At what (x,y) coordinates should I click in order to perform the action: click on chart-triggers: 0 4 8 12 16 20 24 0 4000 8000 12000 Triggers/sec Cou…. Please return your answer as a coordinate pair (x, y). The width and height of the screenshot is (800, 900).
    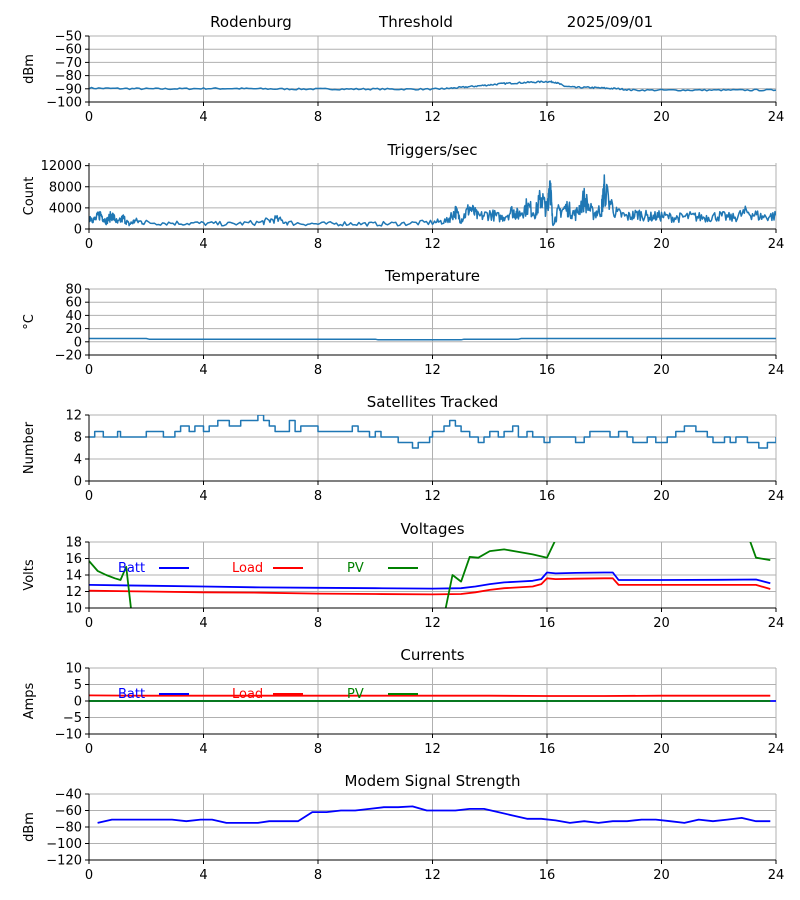
    Looking at the image, I should click on (403, 196).